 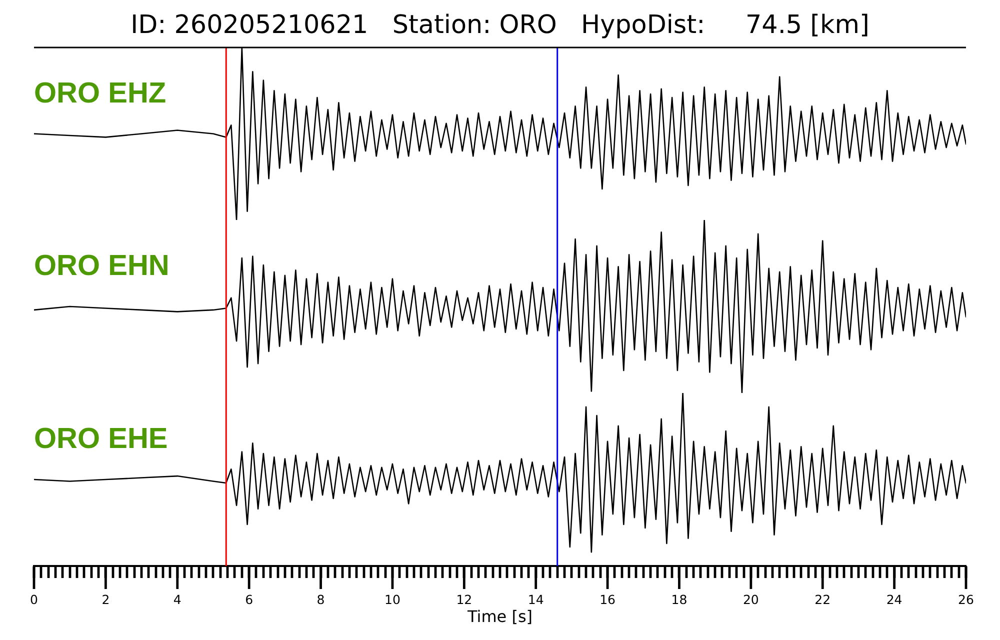 What do you see at coordinates (34, 599) in the screenshot?
I see `x-tick-label: 0` at bounding box center [34, 599].